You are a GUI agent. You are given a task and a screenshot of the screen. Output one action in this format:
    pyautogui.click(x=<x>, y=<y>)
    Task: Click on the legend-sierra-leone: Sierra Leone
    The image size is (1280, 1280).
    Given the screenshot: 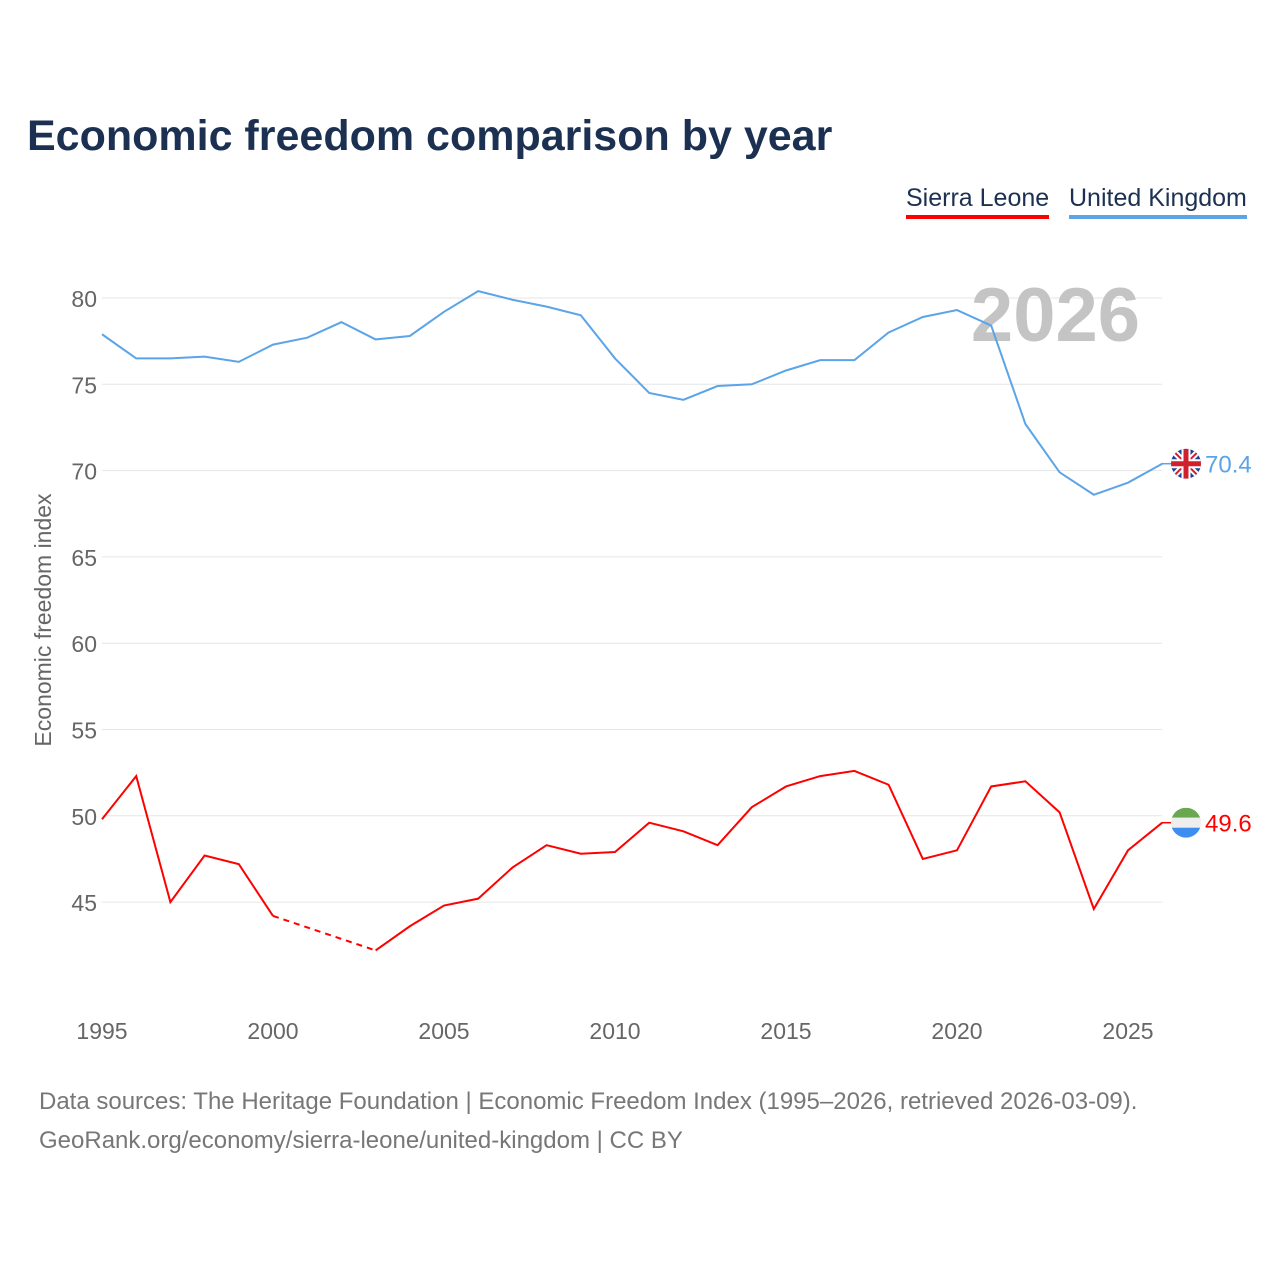 What is the action you would take?
    pyautogui.click(x=978, y=201)
    